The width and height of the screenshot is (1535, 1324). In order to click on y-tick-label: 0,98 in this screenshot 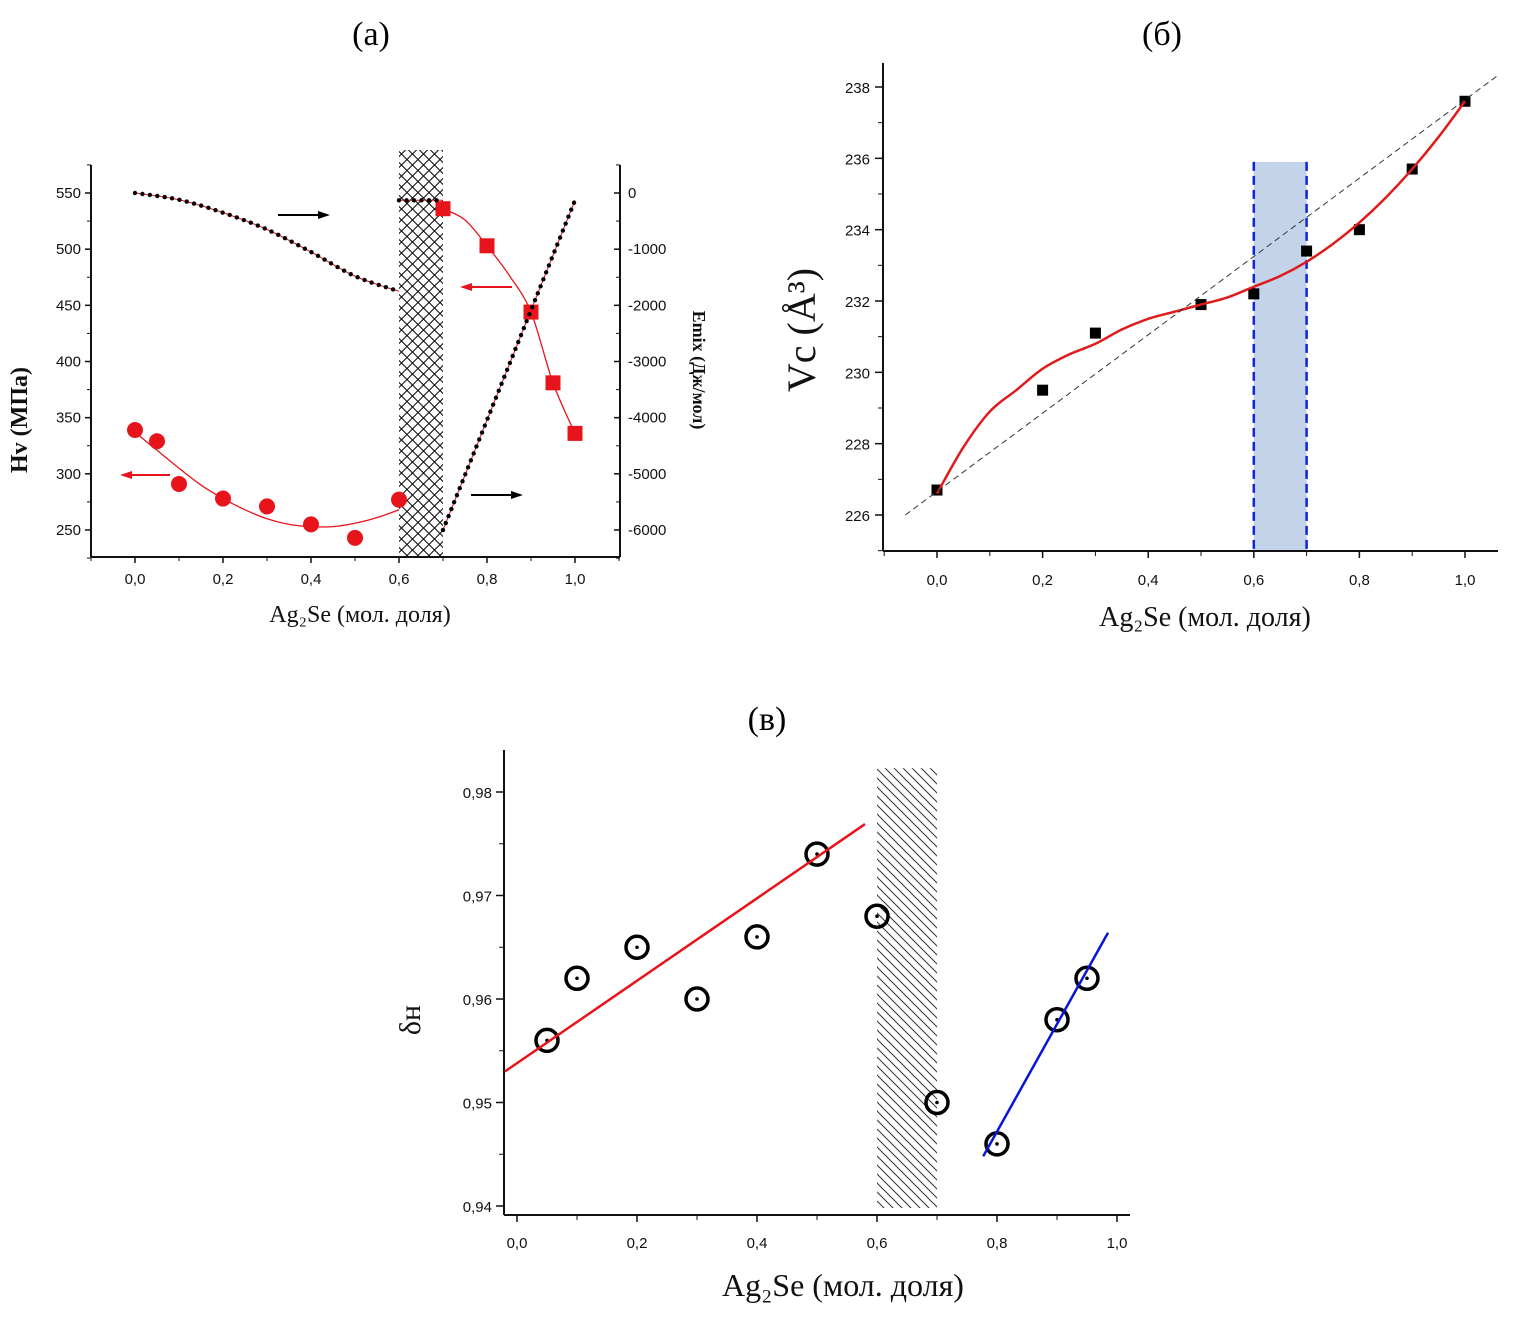, I will do `click(477, 793)`.